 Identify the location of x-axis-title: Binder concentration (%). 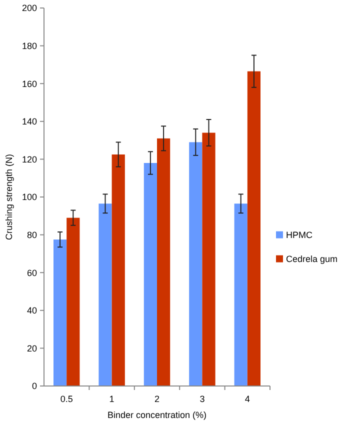
(157, 415).